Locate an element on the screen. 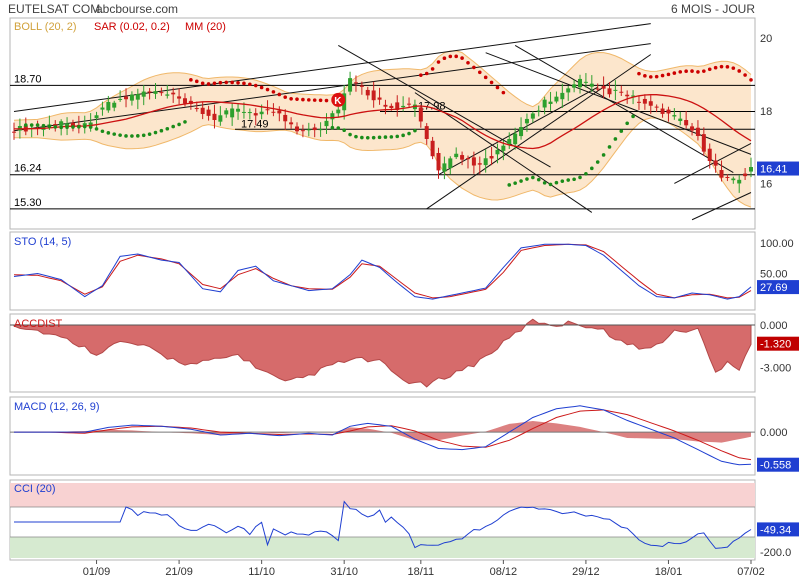  sto-k-line is located at coordinates (382, 271).